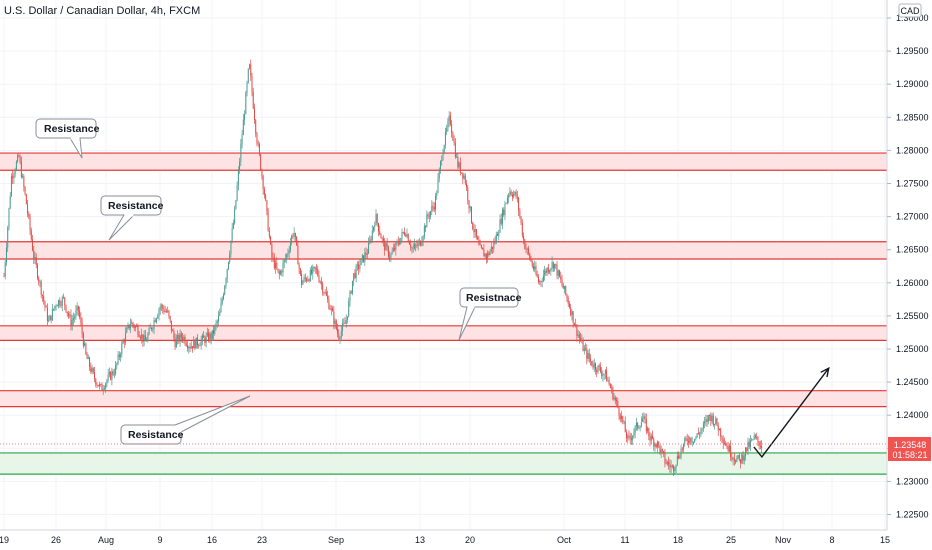 The width and height of the screenshot is (932, 550). I want to click on x-tick-label: 9, so click(159, 540).